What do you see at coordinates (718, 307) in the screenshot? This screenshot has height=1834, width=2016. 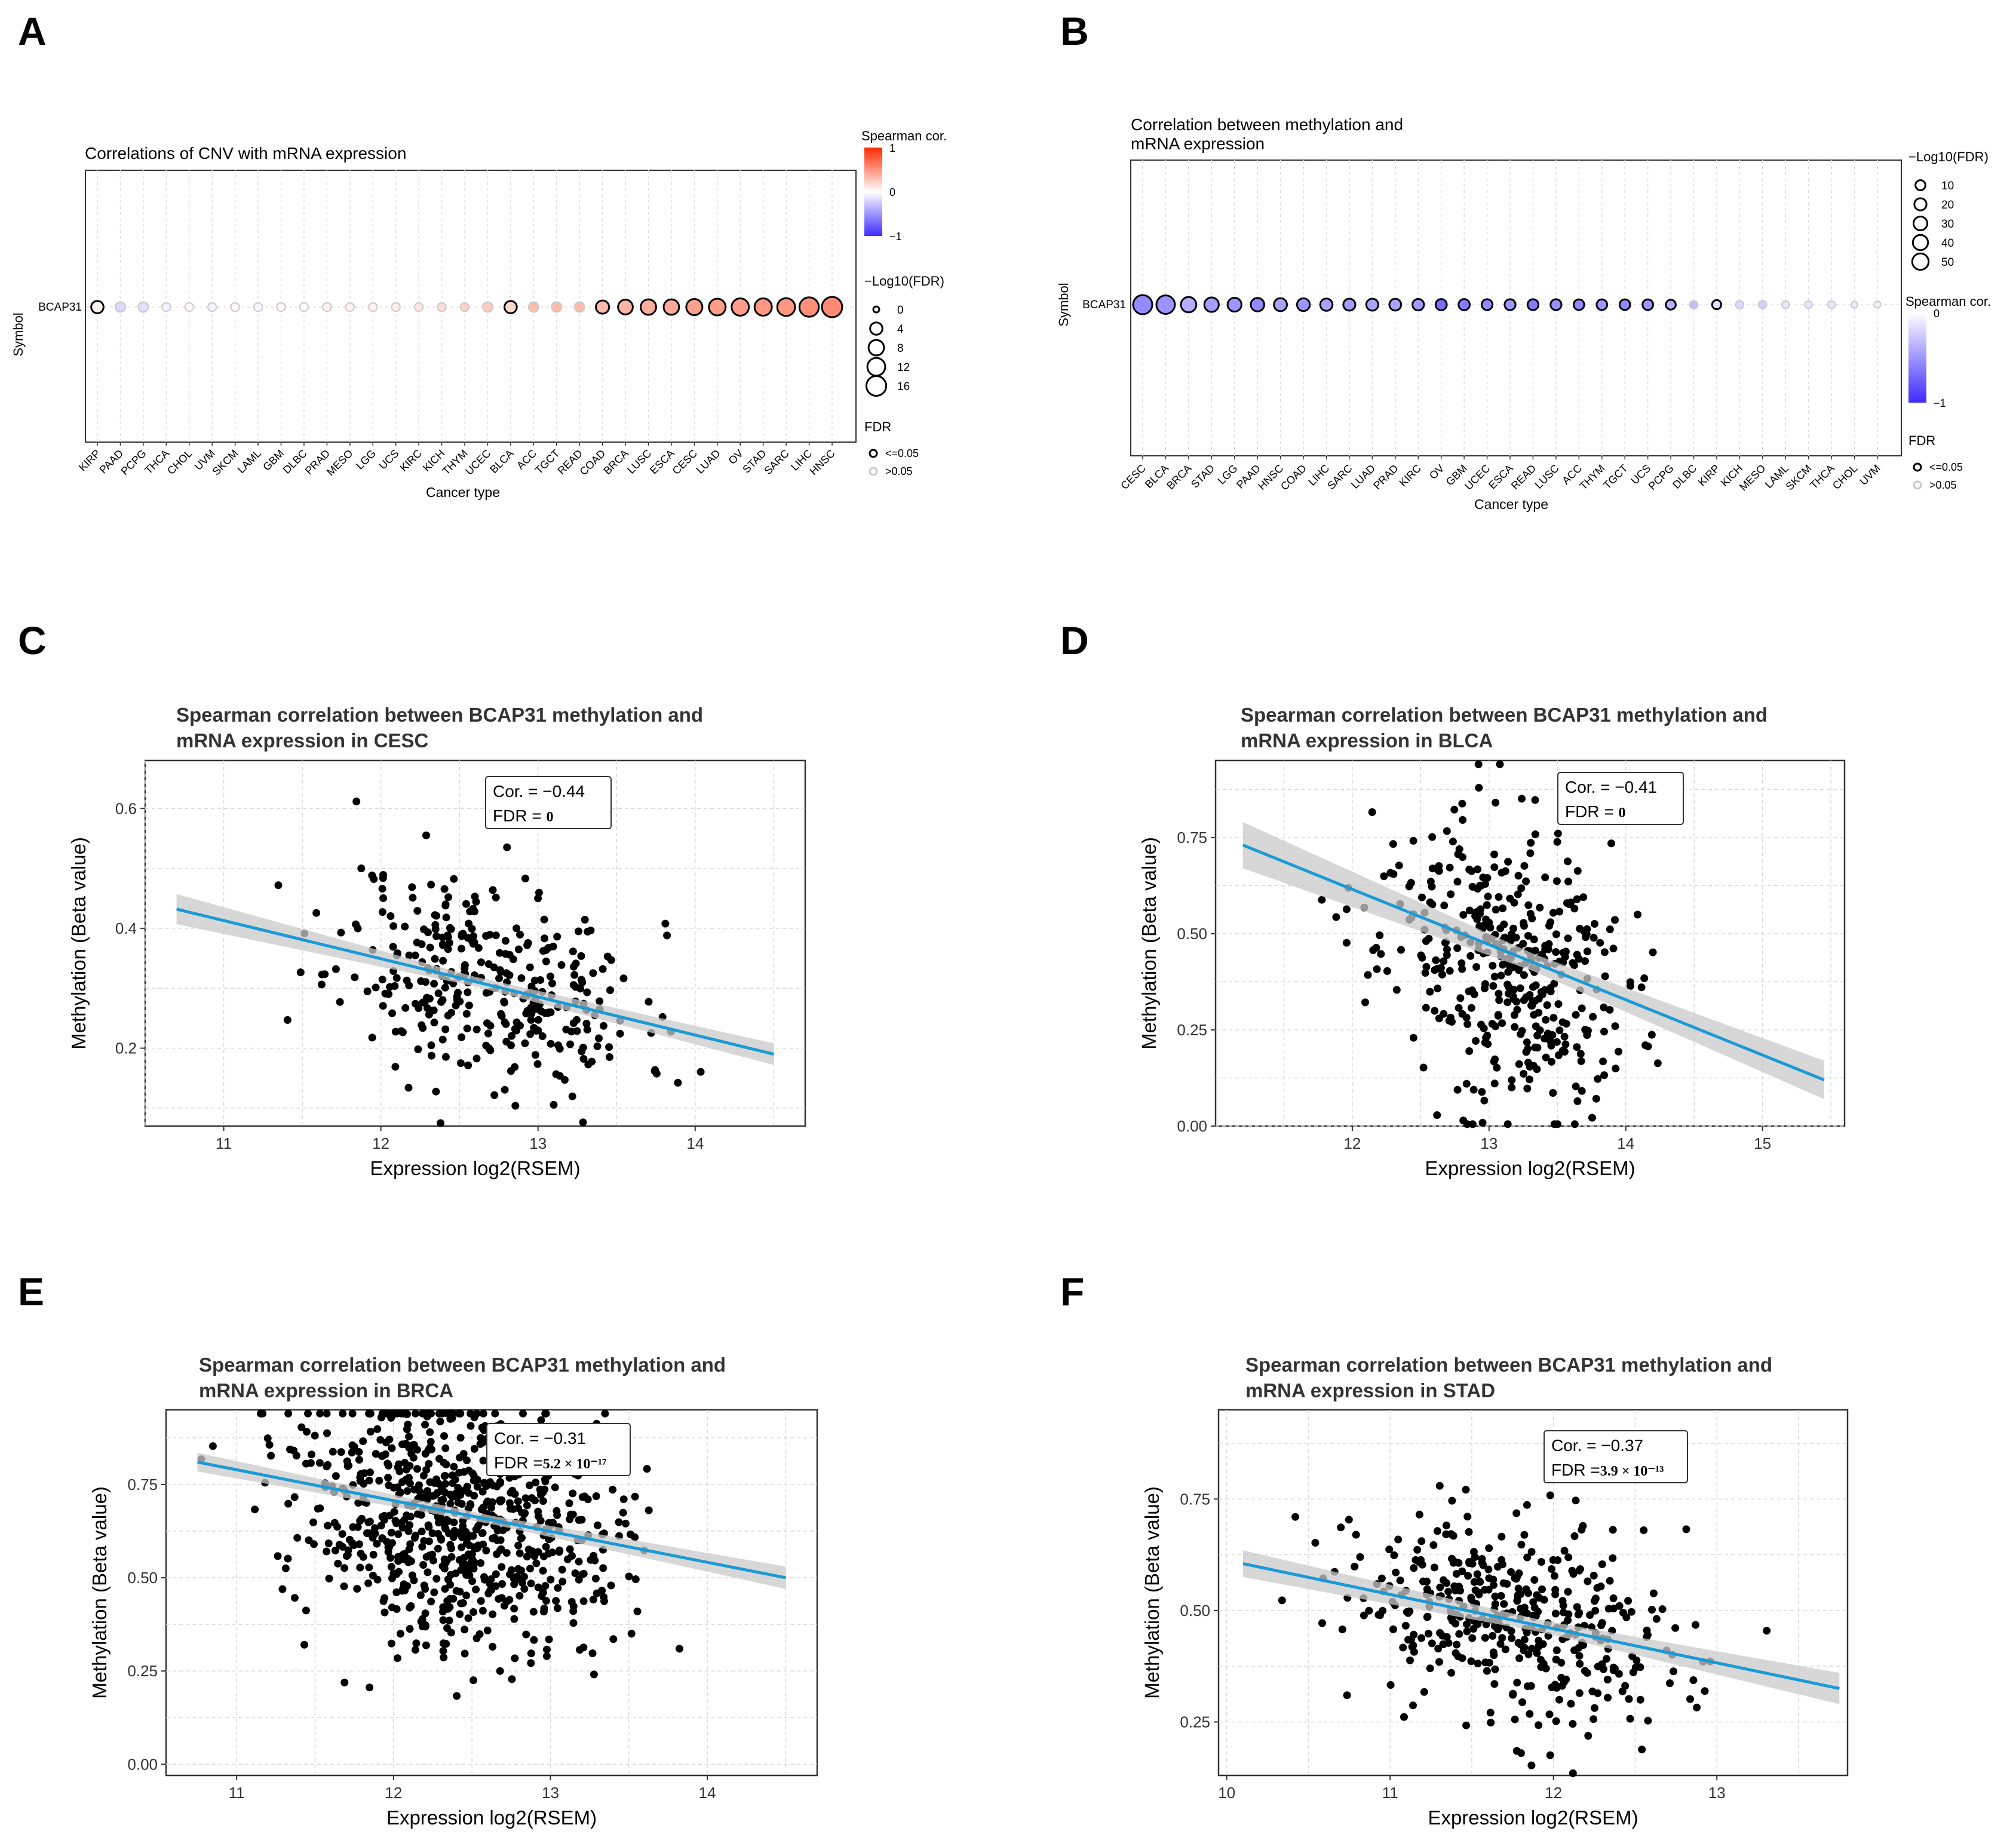 I see `panel-a-bubble-luad` at bounding box center [718, 307].